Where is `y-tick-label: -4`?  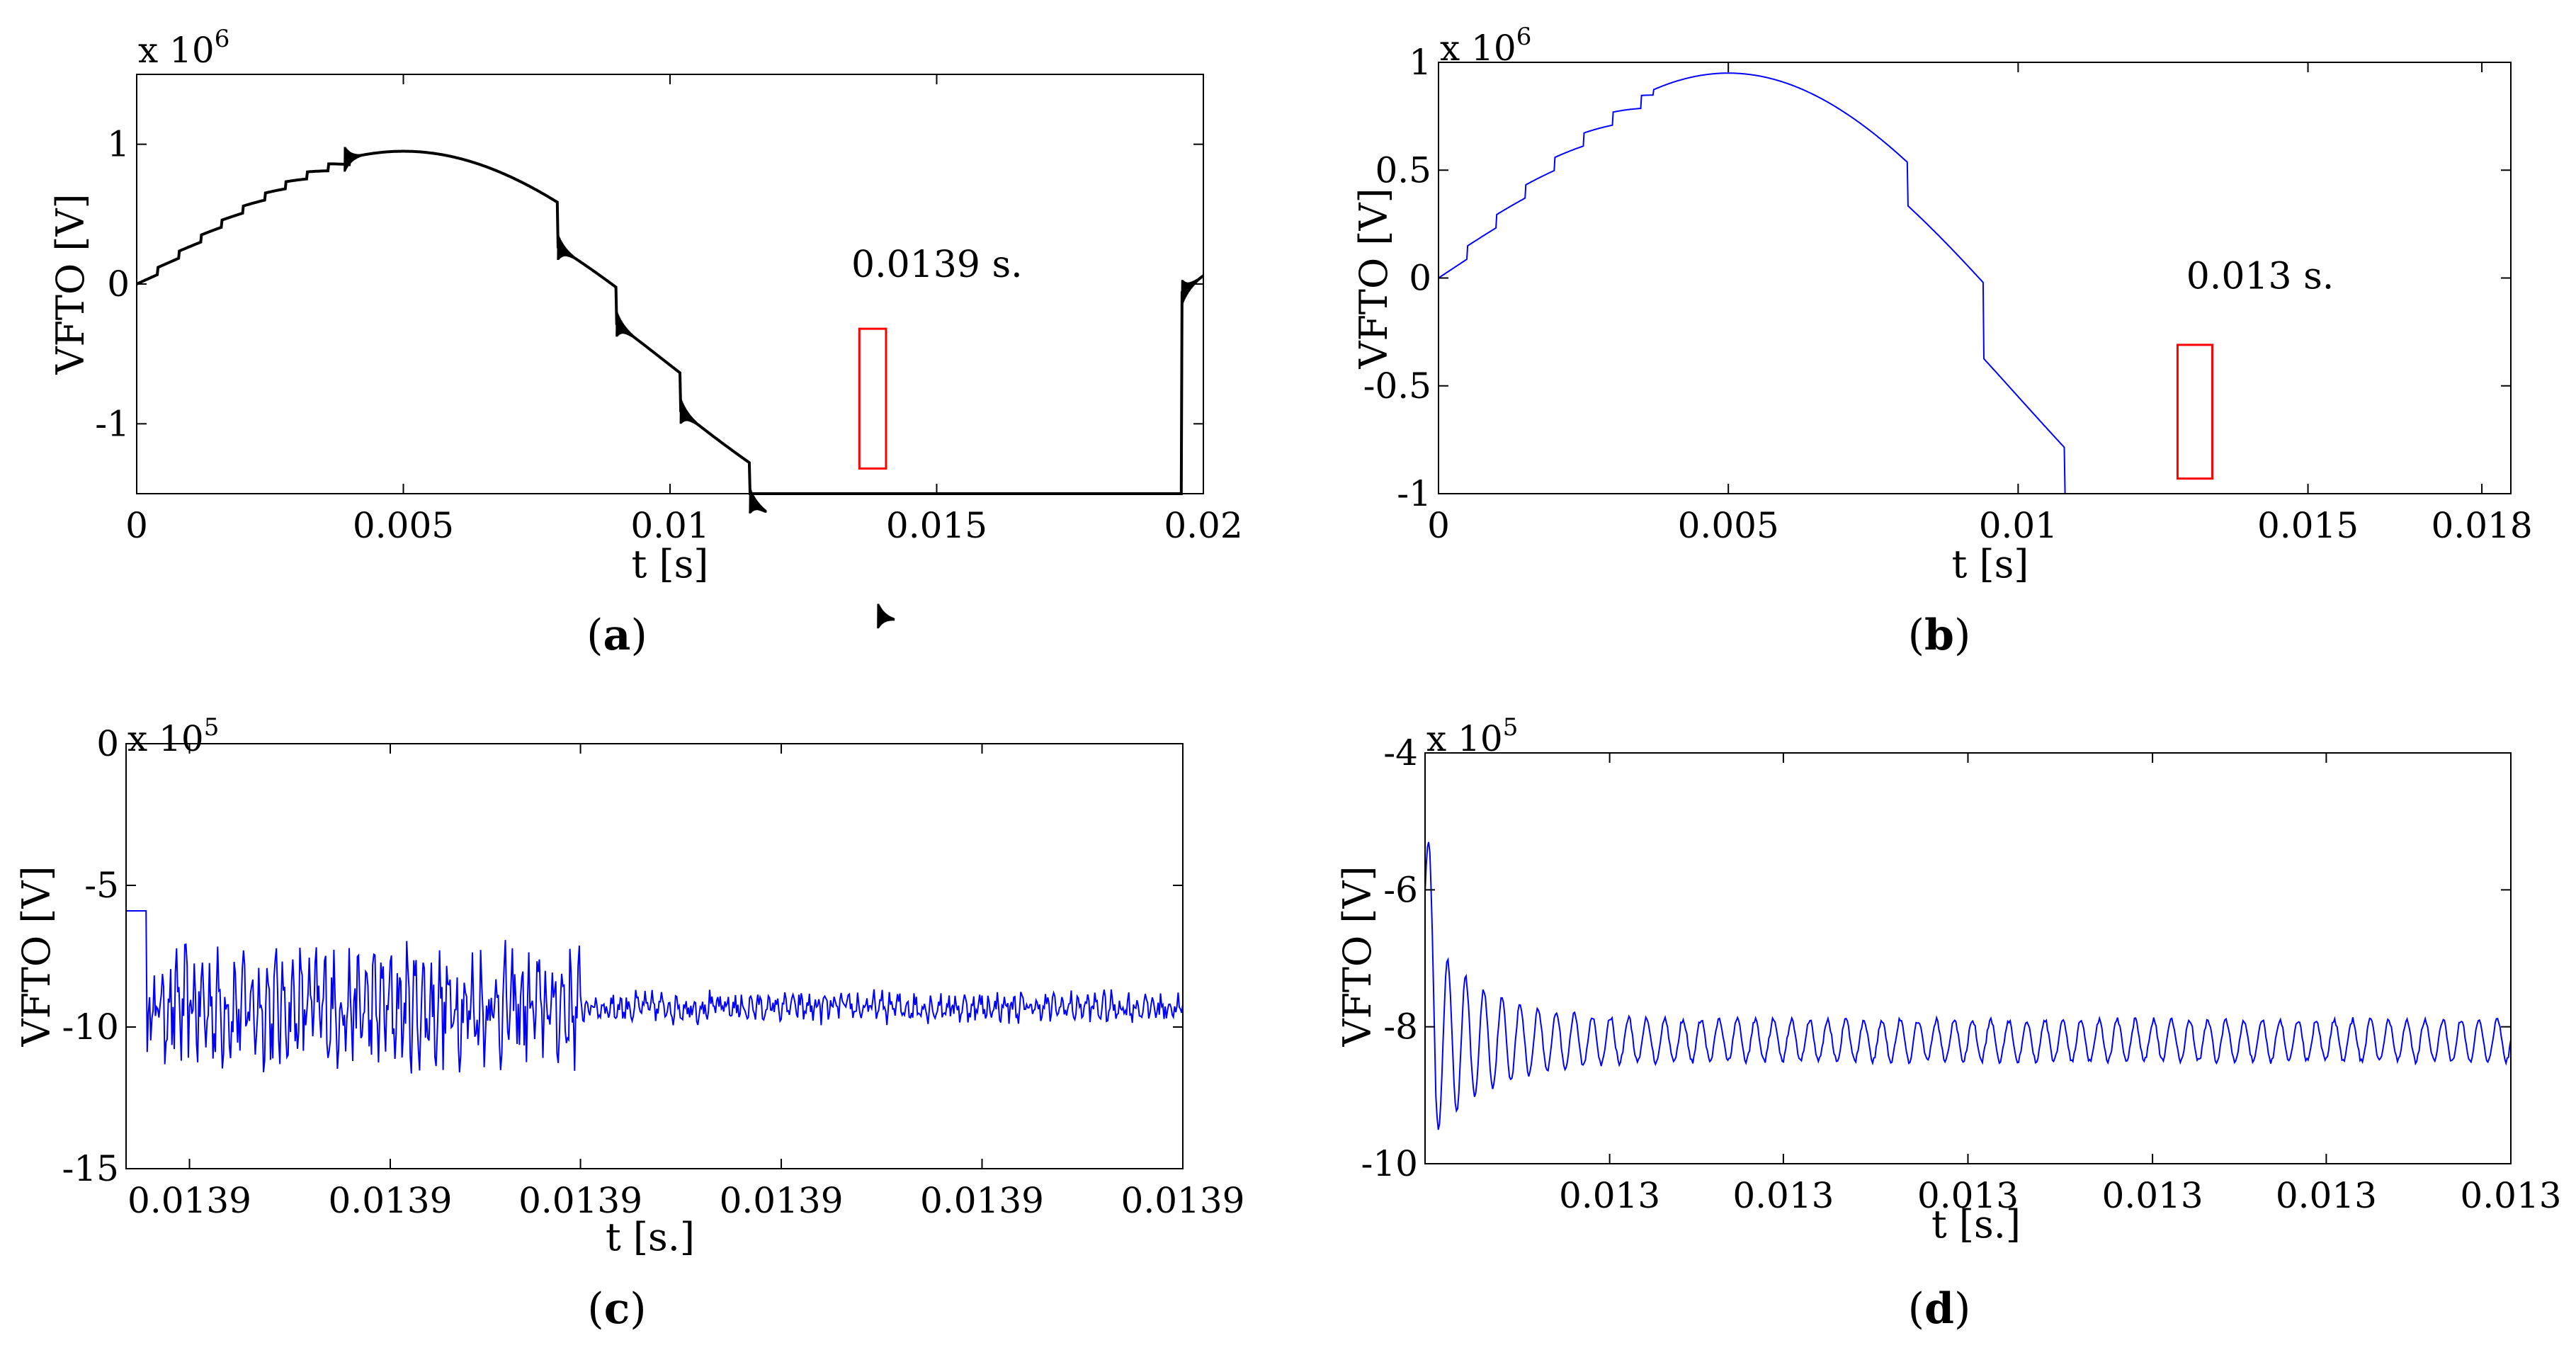 y-tick-label: -4 is located at coordinates (1400, 752).